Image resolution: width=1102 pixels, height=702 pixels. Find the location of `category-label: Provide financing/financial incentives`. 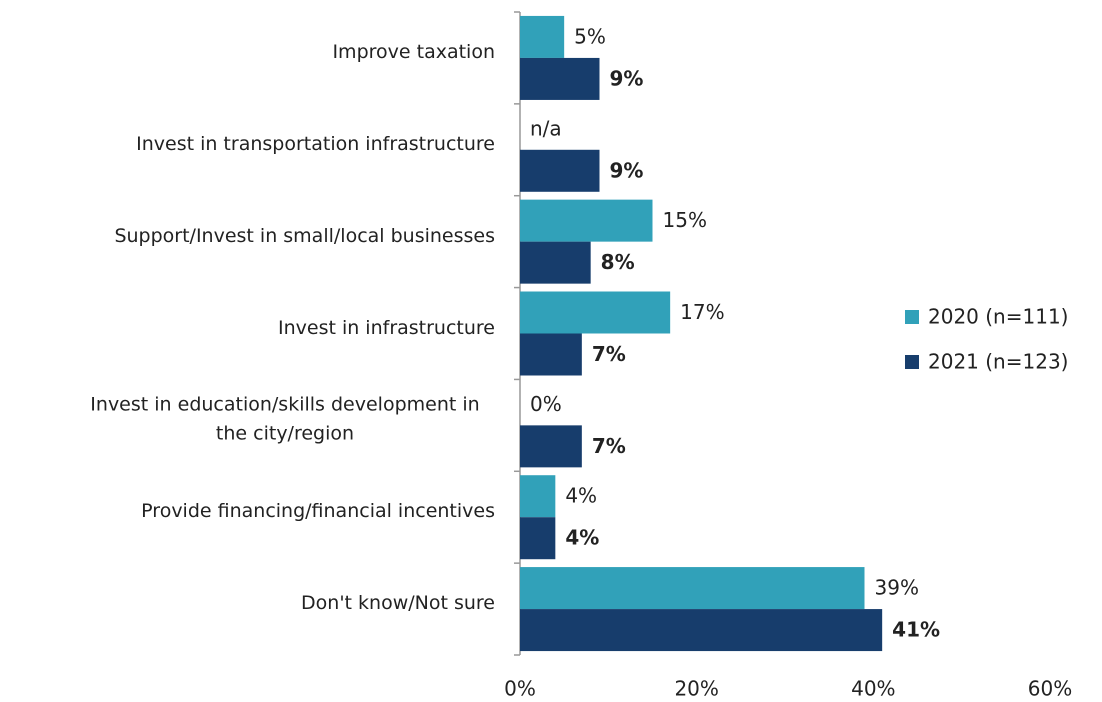

category-label: Provide financing/financial incentives is located at coordinates (318, 511).